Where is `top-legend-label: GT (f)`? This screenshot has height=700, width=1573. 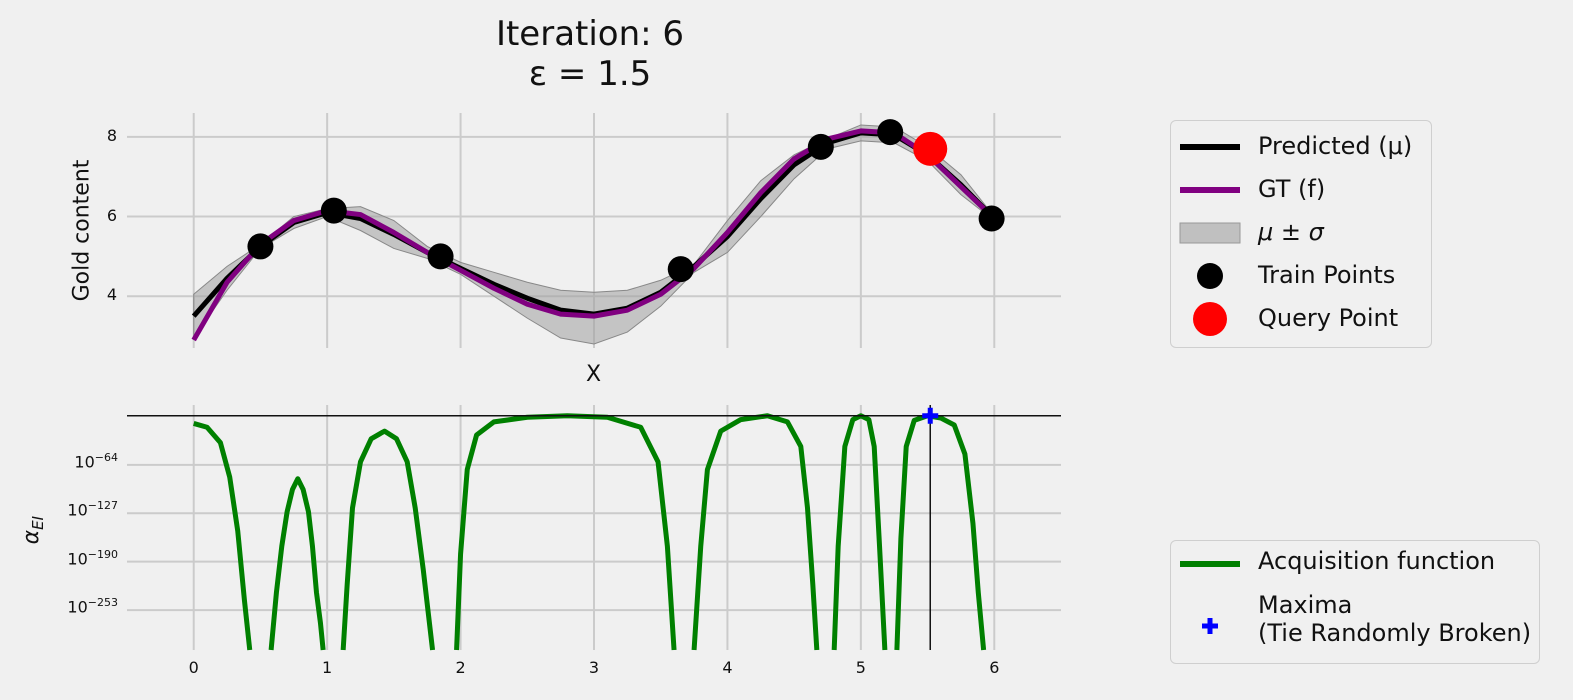 top-legend-label: GT (f) is located at coordinates (1292, 189).